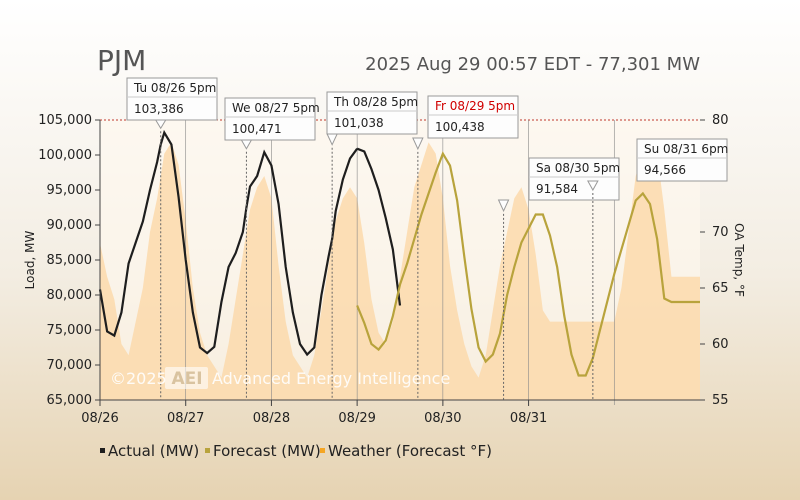 The width and height of the screenshot is (800, 500). I want to click on legend-label: Actual (MW), so click(153, 451).